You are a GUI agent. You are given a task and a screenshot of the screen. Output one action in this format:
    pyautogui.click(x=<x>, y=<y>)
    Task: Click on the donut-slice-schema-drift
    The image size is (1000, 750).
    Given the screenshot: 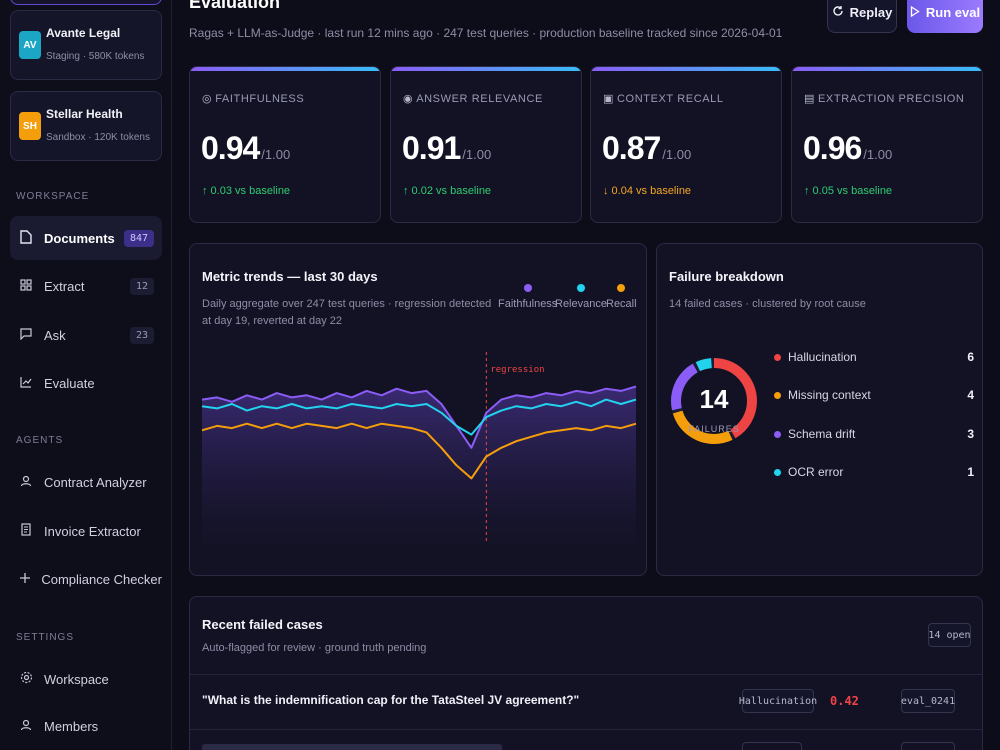 What is the action you would take?
    pyautogui.click(x=714, y=401)
    